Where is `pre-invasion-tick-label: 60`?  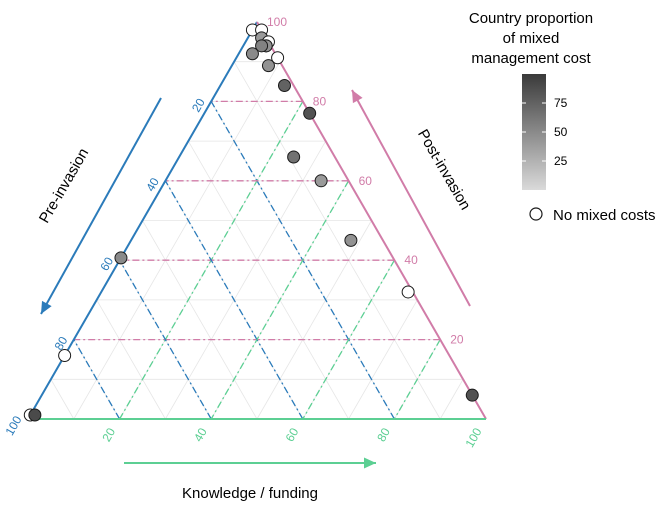 pre-invasion-tick-label: 60 is located at coordinates (106, 263).